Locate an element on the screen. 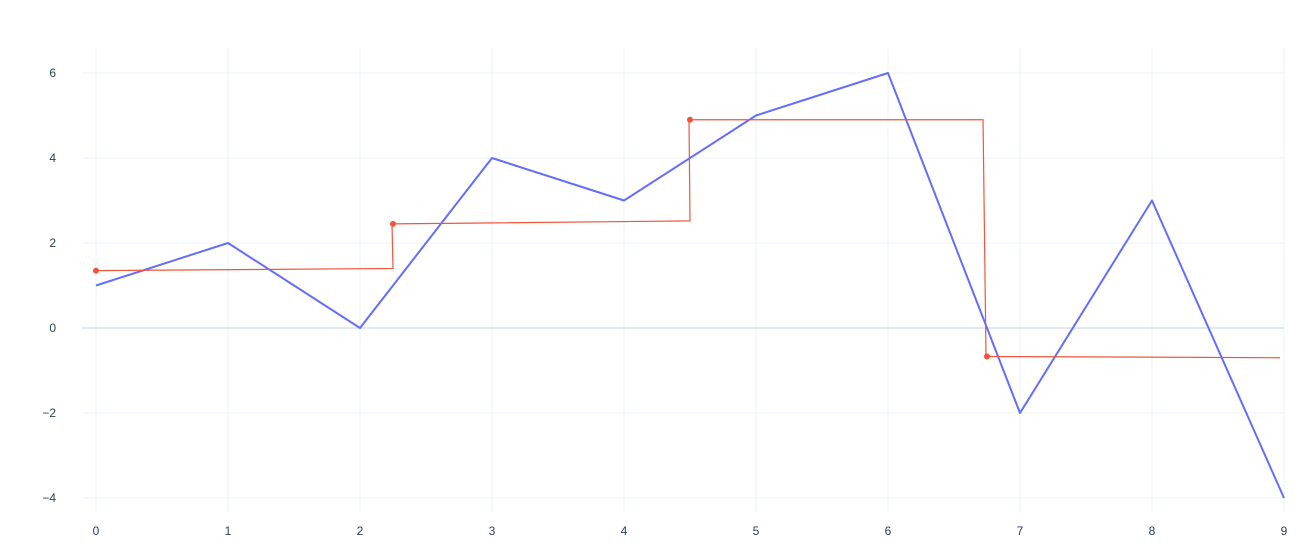  x-tick-label: 4 is located at coordinates (624, 531).